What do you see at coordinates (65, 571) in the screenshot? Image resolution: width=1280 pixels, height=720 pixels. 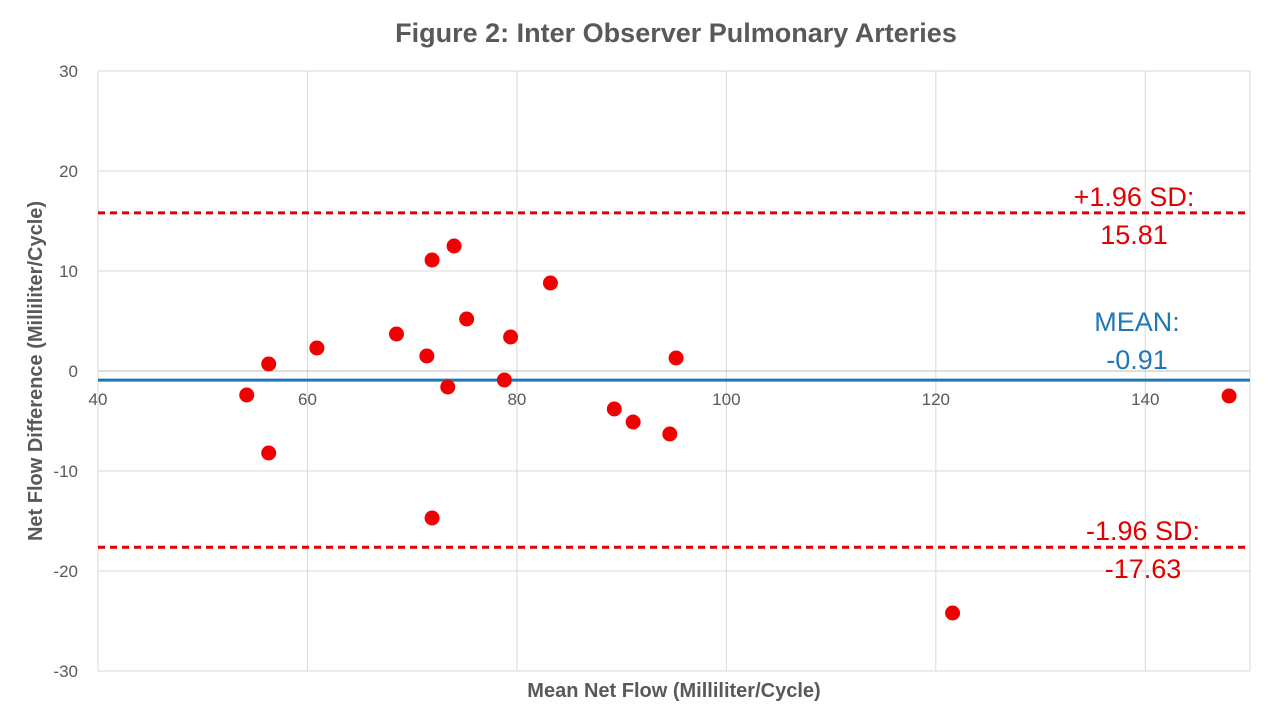 I see `y-tick-label: -20` at bounding box center [65, 571].